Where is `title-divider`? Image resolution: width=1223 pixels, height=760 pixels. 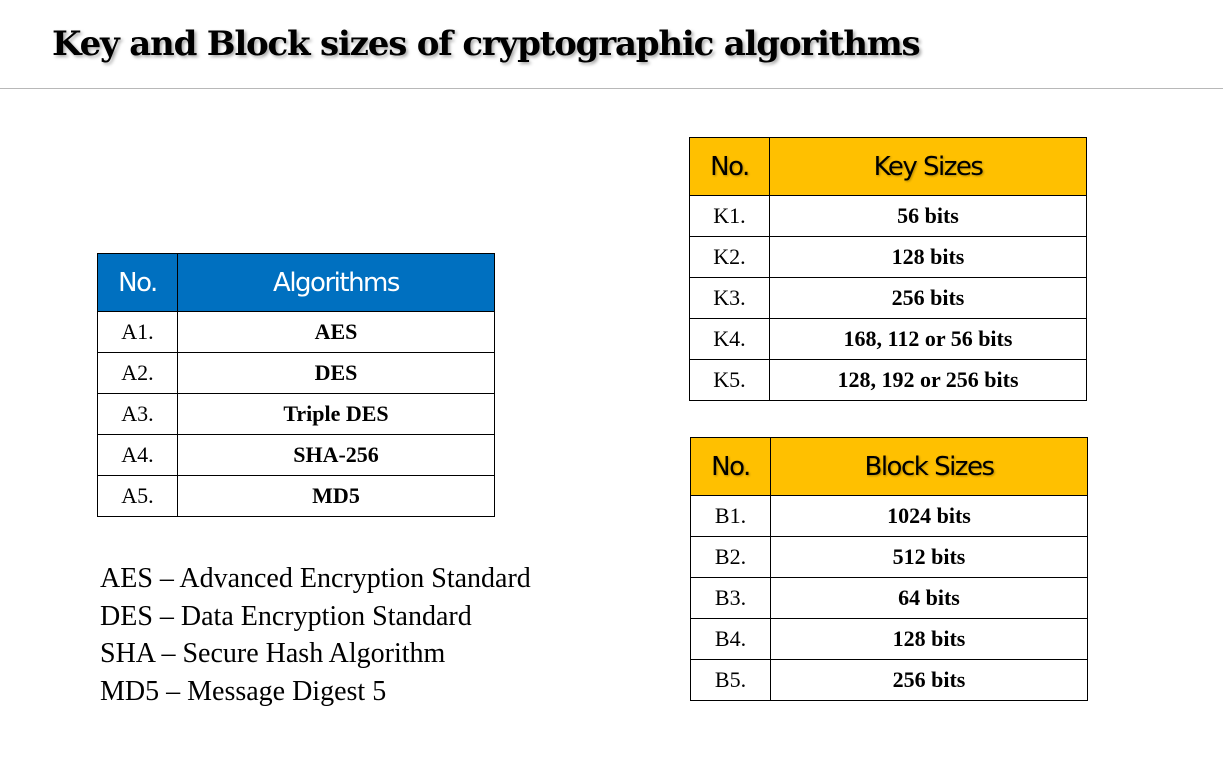
title-divider is located at coordinates (611, 88).